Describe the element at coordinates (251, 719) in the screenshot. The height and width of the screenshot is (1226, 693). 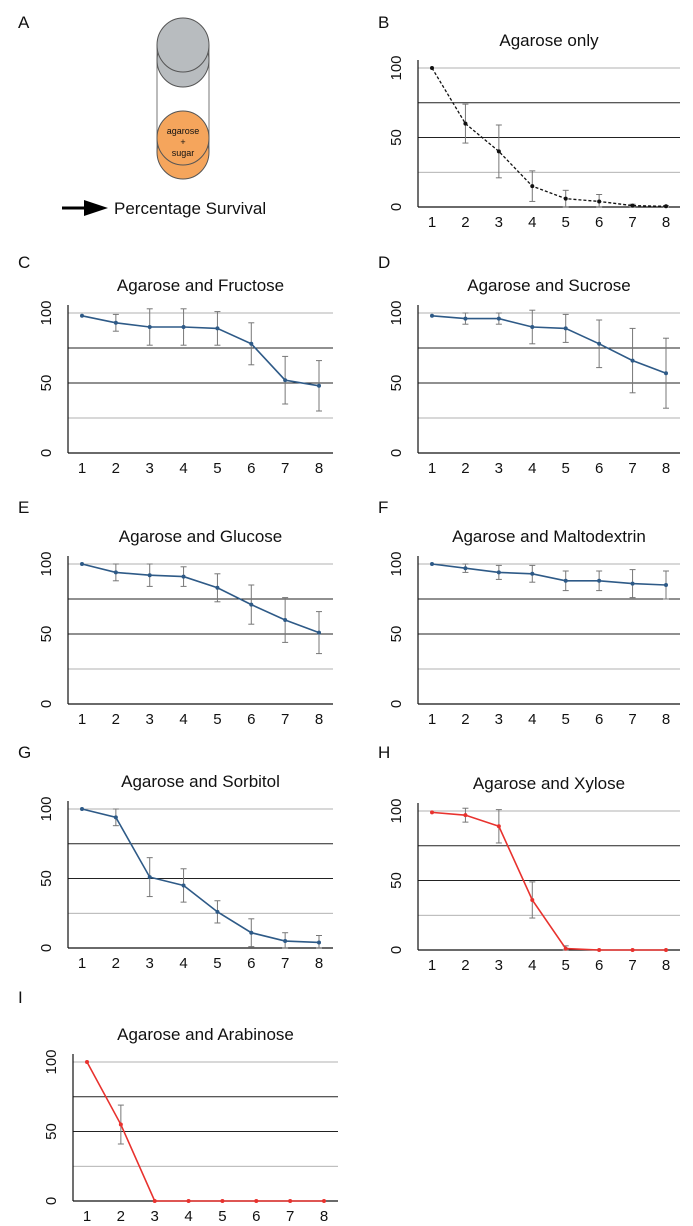
I see `x-tick-label: 6` at that location.